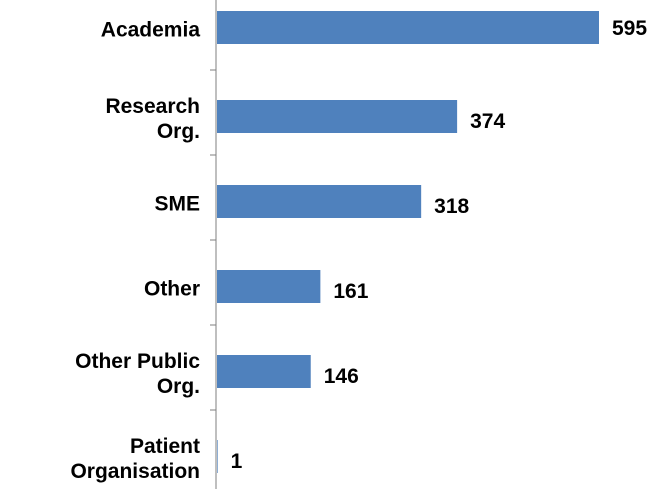 The image size is (667, 489). I want to click on value-label: 146, so click(341, 376).